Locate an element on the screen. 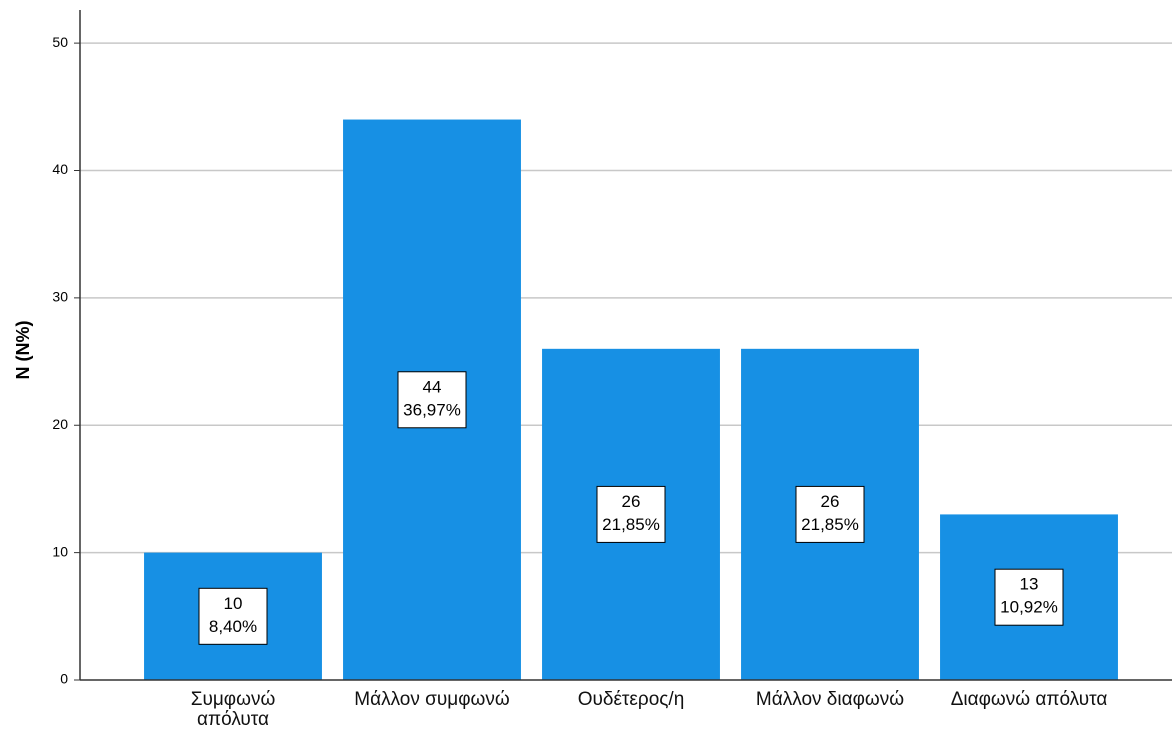  y-tick-label: 30 is located at coordinates (60, 297).